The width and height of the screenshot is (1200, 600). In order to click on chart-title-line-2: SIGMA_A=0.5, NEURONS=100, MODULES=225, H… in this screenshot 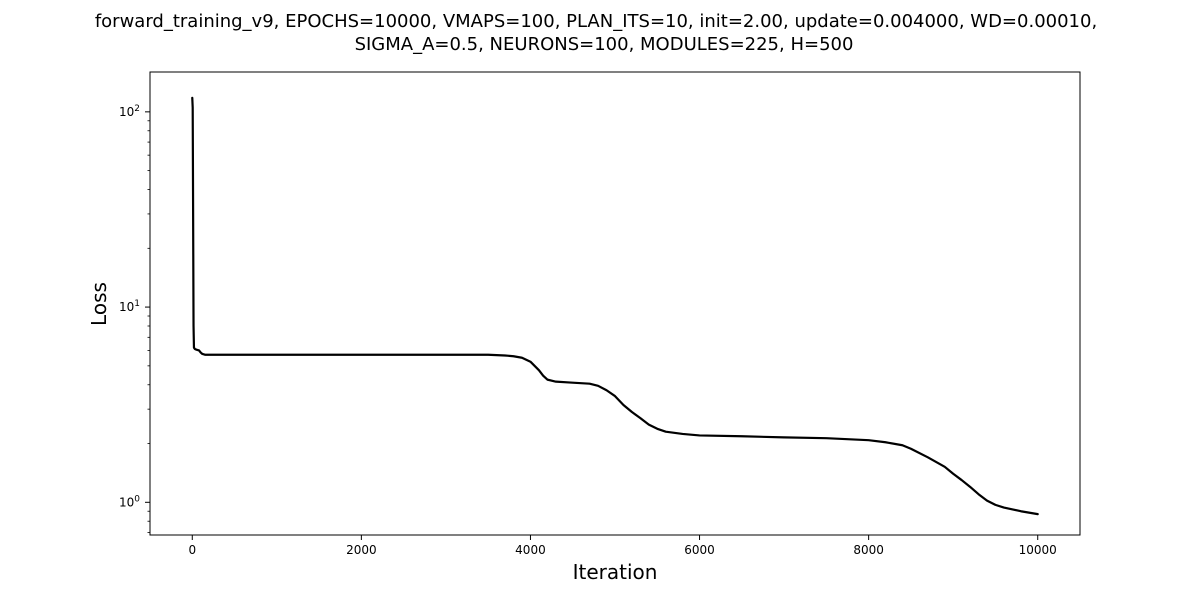, I will do `click(604, 44)`.